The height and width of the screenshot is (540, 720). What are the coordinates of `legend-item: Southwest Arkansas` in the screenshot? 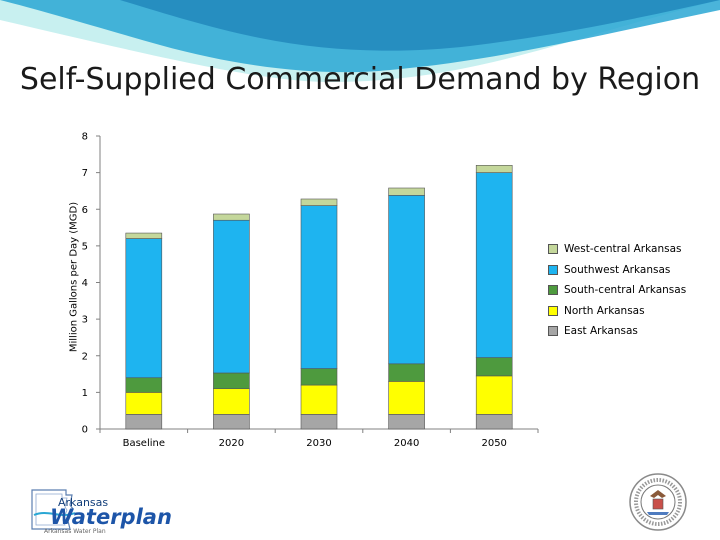 It's located at (609, 270).